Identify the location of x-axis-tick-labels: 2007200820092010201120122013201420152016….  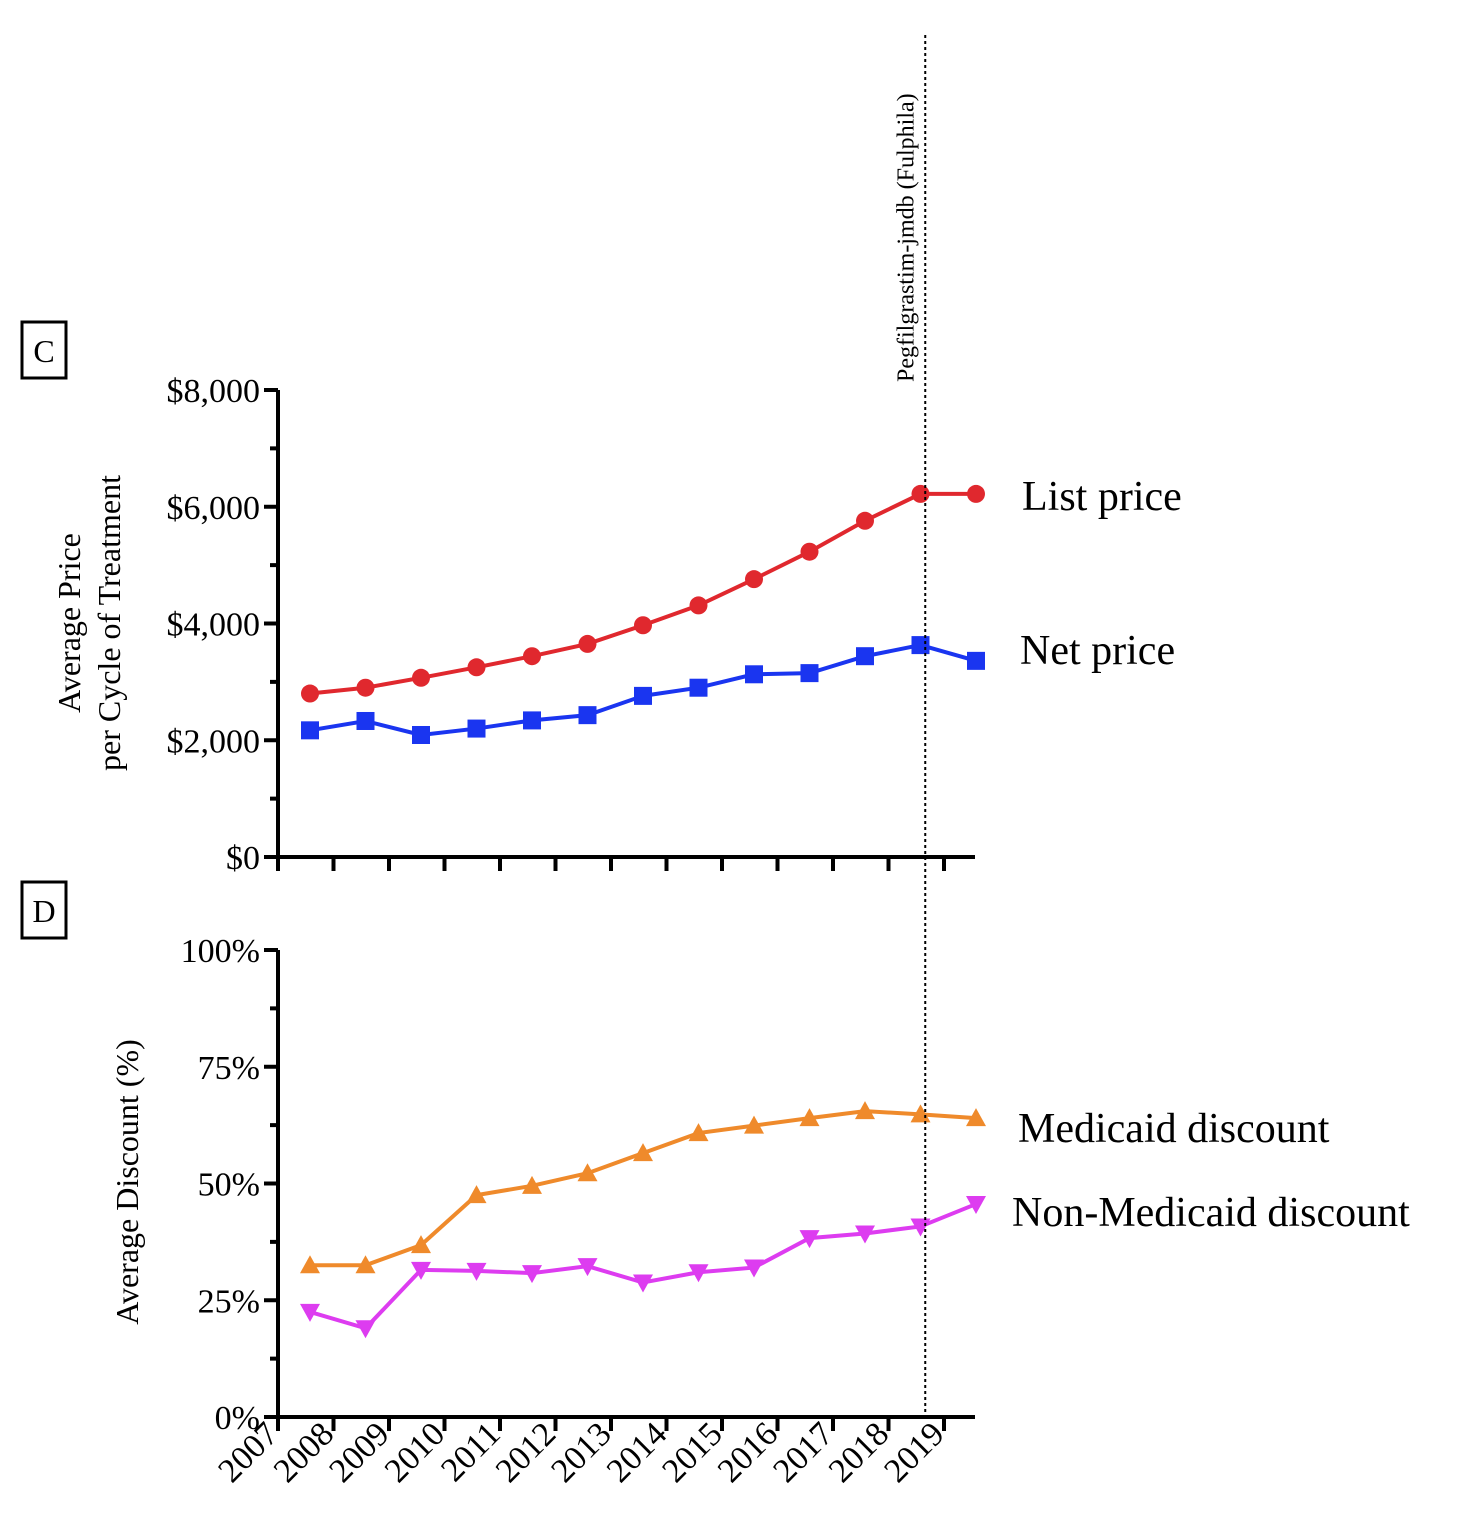
(581, 1452).